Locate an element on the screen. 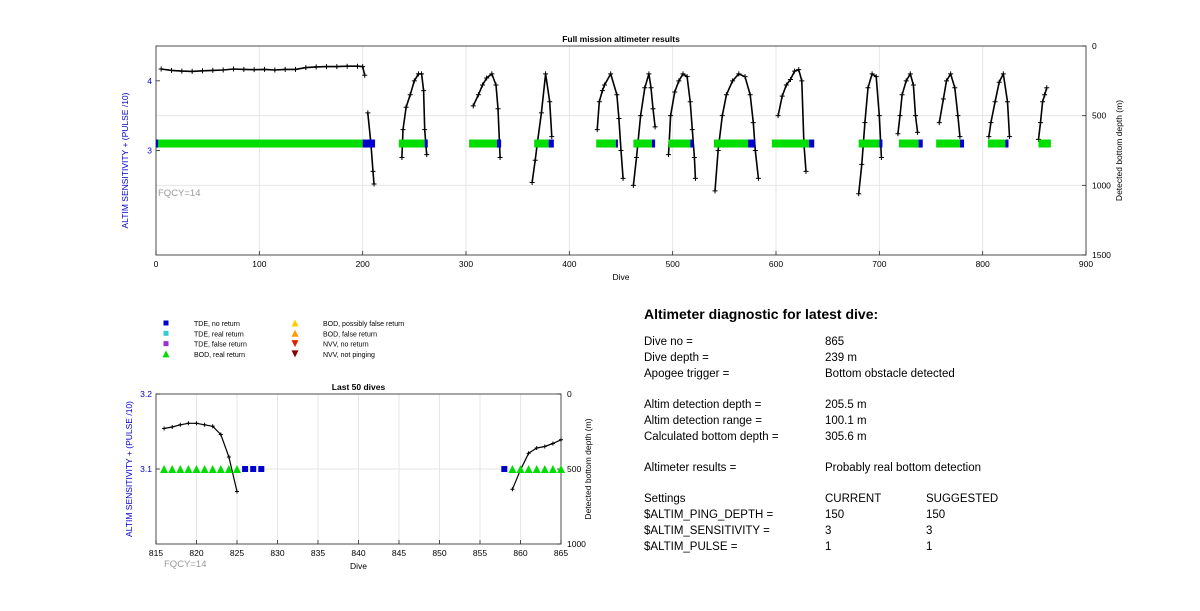 The width and height of the screenshot is (1200, 611). dive-depth-value: 239 m is located at coordinates (841, 358).